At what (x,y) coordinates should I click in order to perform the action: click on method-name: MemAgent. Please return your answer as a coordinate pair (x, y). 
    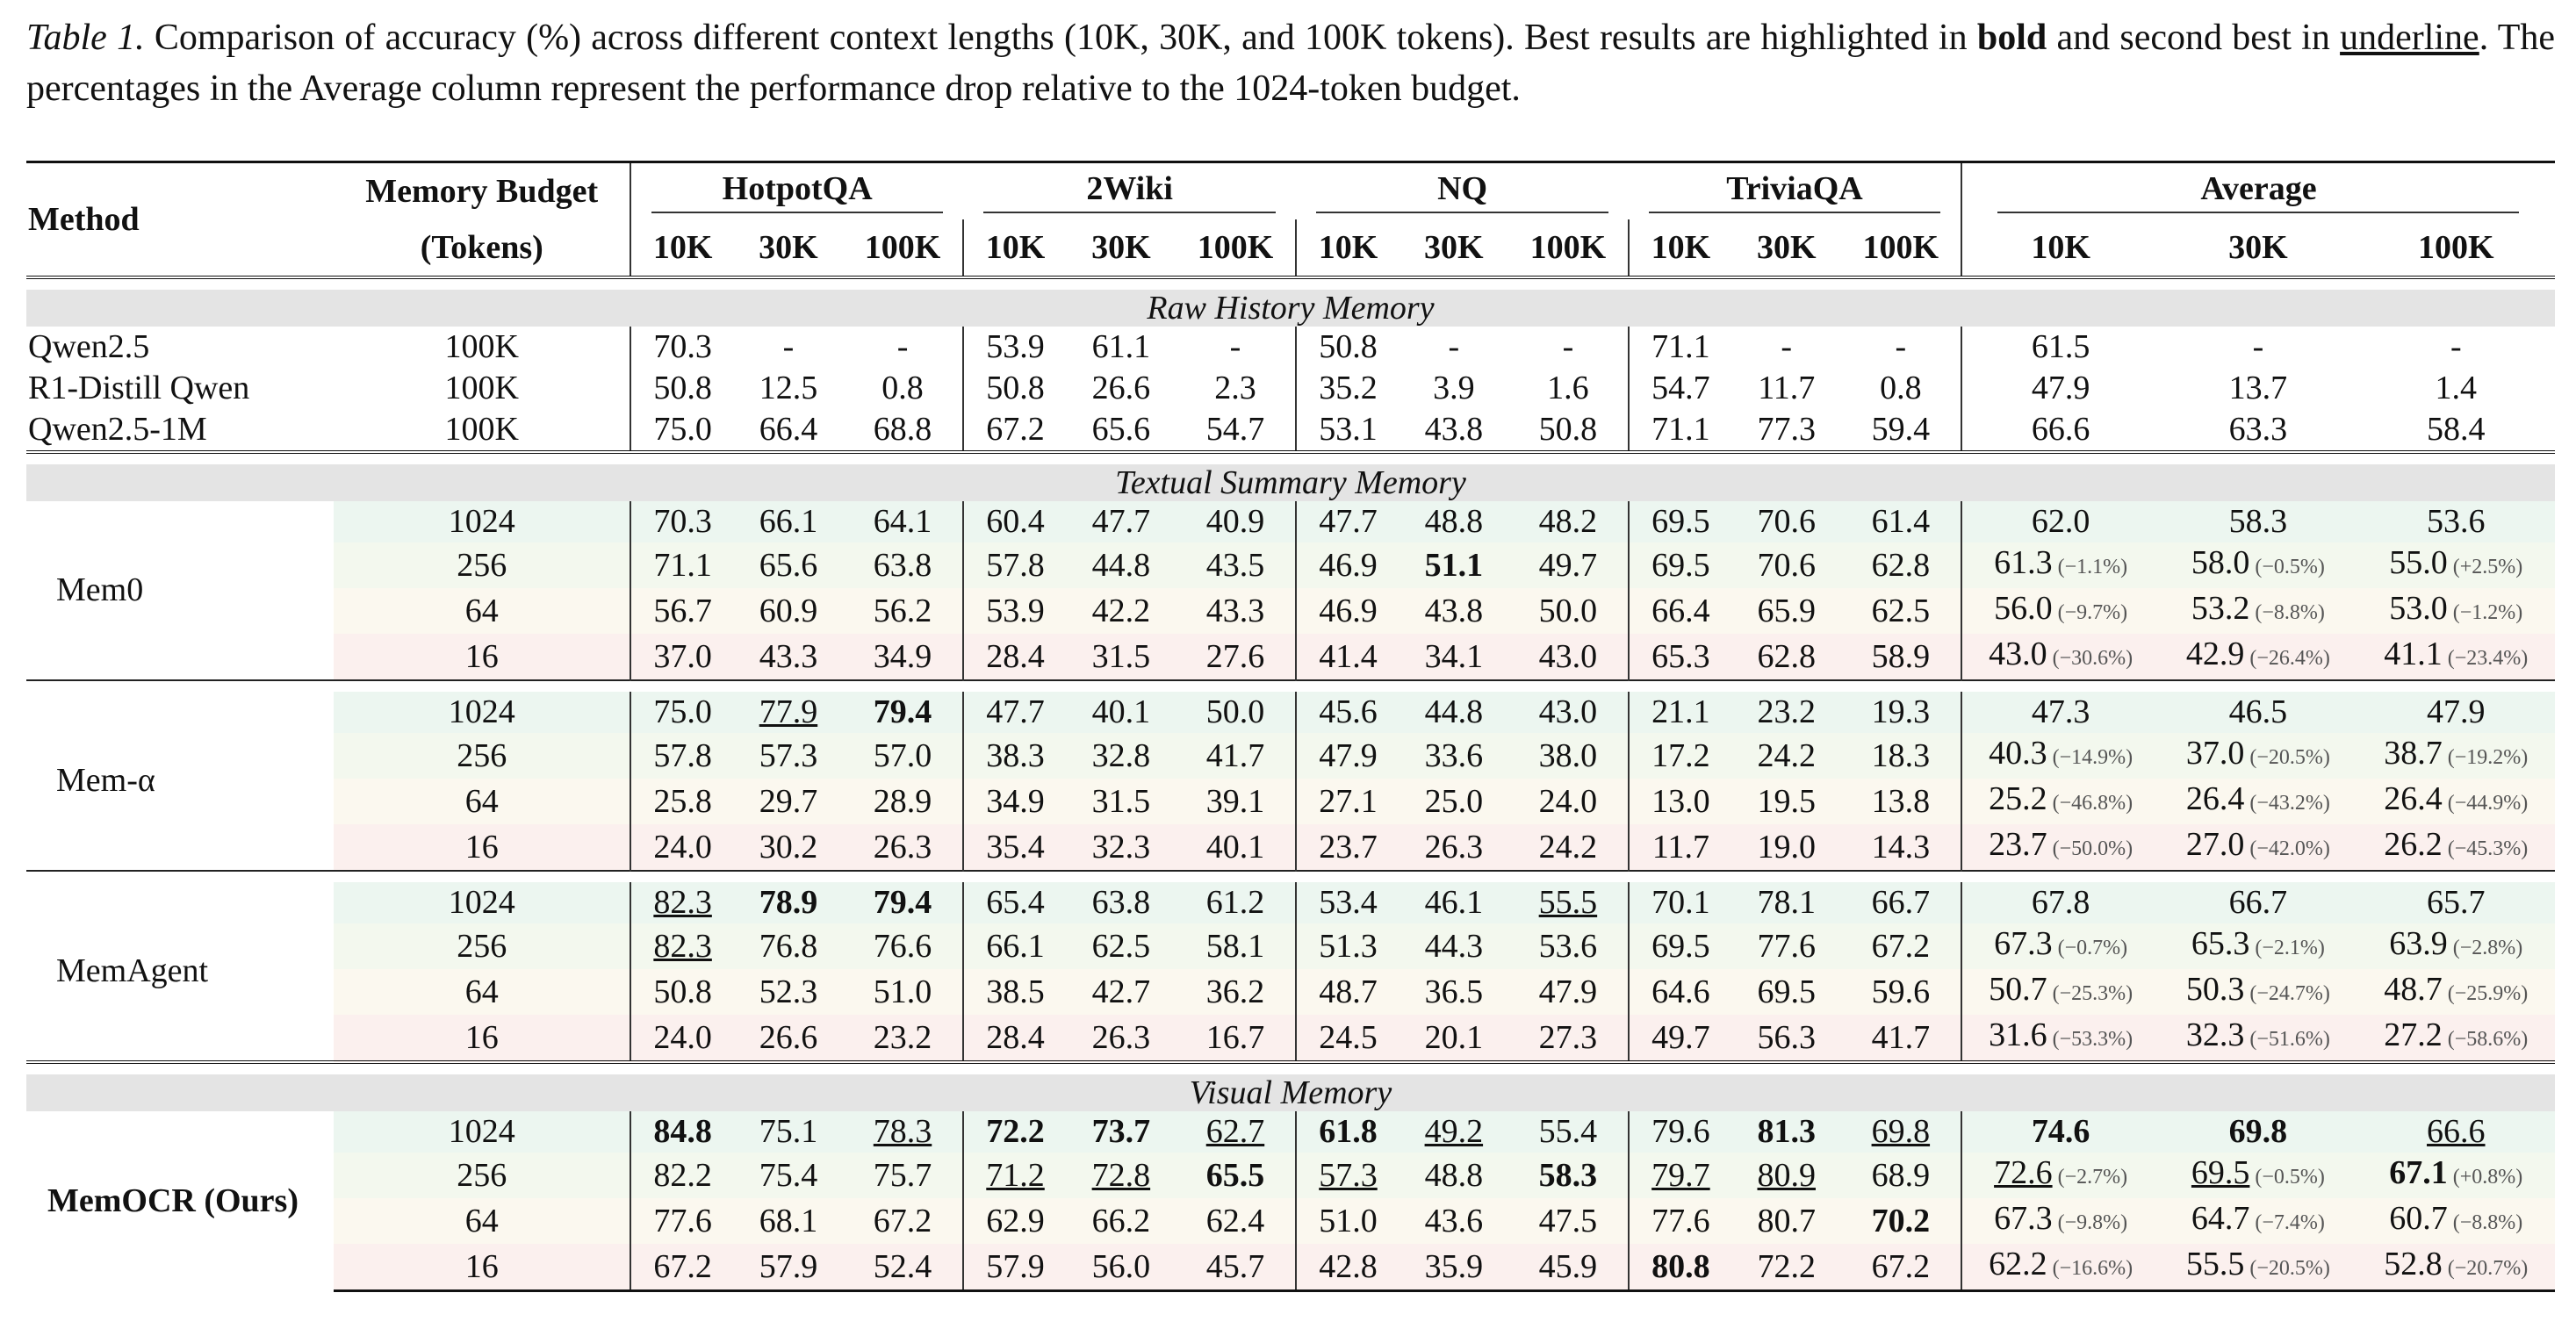
    Looking at the image, I should click on (180, 972).